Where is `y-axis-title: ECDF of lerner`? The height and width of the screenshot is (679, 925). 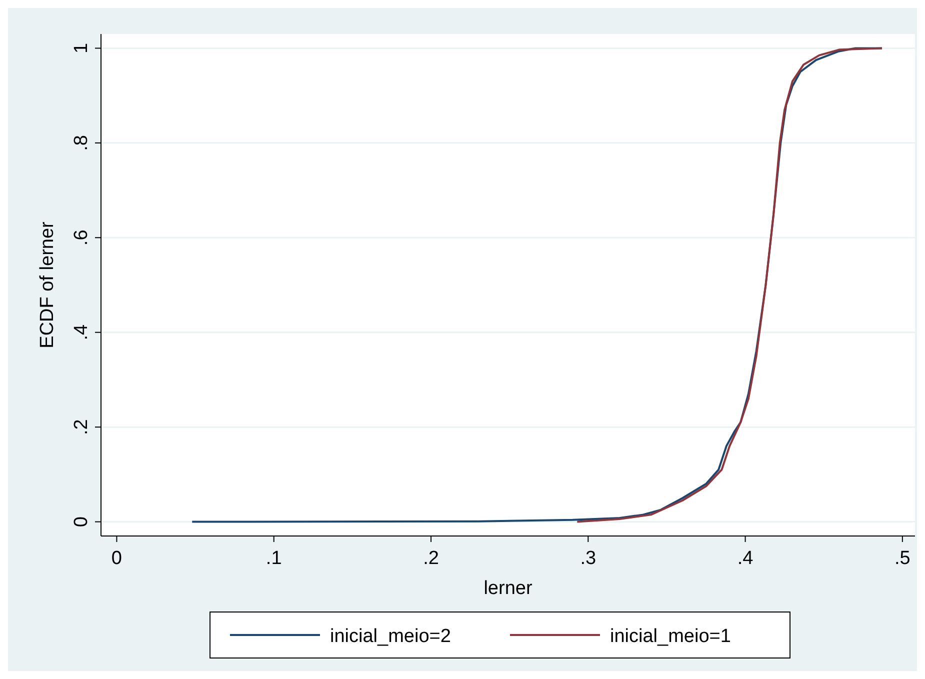 y-axis-title: ECDF of lerner is located at coordinates (47, 284).